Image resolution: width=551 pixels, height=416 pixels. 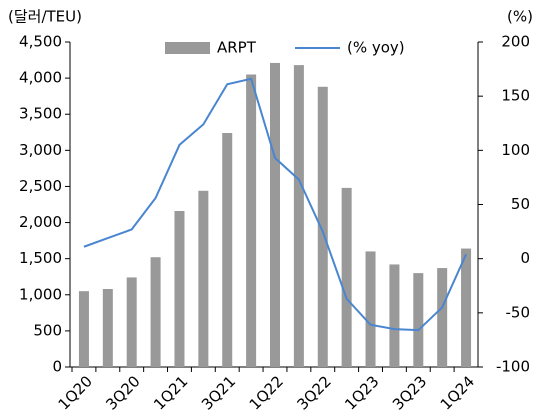 What do you see at coordinates (520, 204) in the screenshot?
I see `y2-tick-label: 50` at bounding box center [520, 204].